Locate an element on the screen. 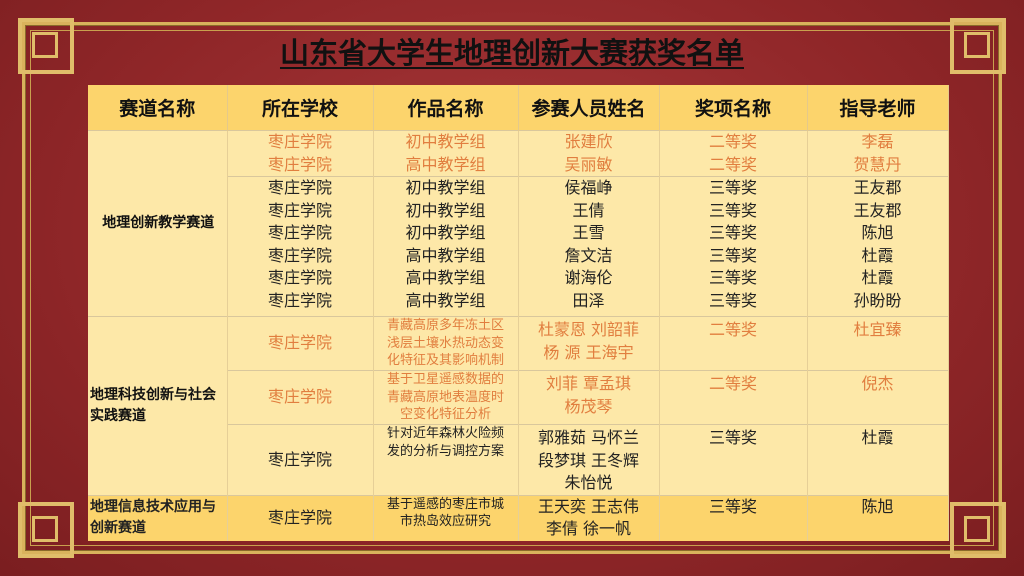  advisor-line: 李磊 is located at coordinates (877, 141).